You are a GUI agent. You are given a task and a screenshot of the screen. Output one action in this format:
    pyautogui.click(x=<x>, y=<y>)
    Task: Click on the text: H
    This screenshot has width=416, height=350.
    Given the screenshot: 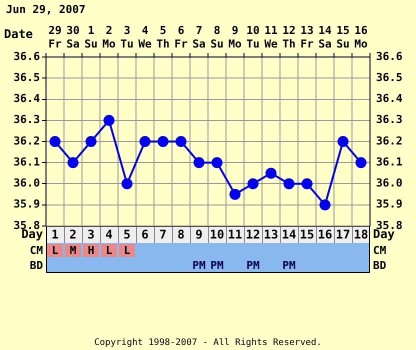 What is the action you would take?
    pyautogui.click(x=91, y=250)
    